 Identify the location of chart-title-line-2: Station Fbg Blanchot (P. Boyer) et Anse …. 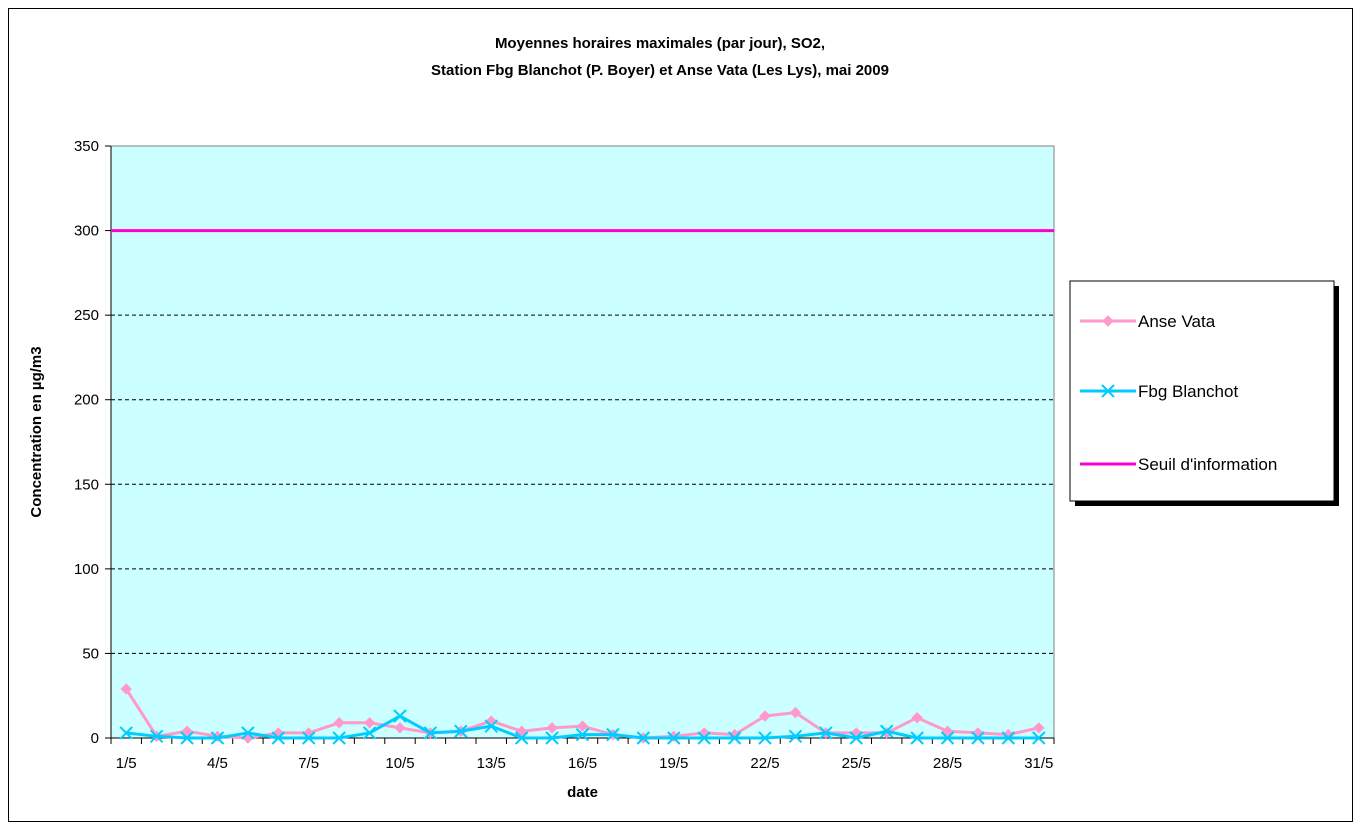
(660, 70).